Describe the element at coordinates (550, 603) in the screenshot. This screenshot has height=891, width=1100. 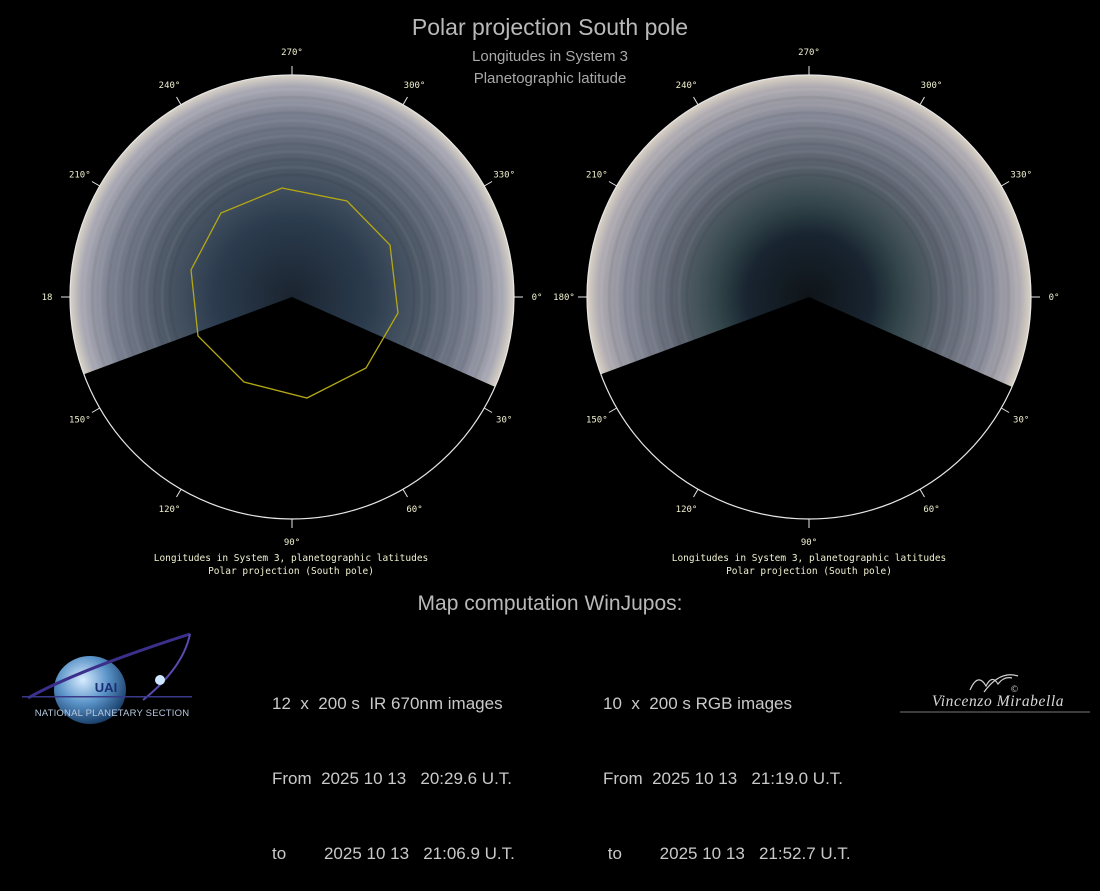
I see `map-computation-heading: Map computation WinJupos:` at that location.